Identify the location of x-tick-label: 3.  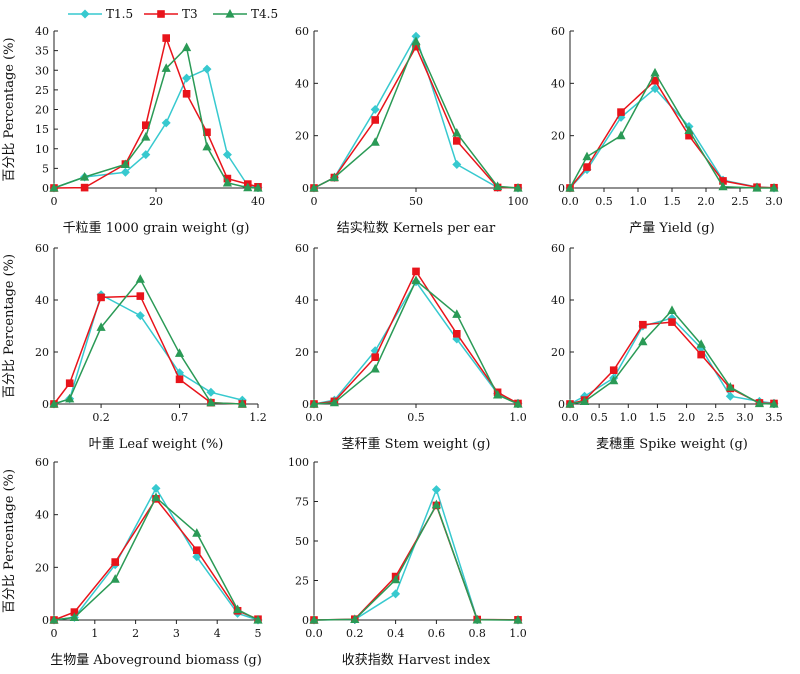
(176, 633).